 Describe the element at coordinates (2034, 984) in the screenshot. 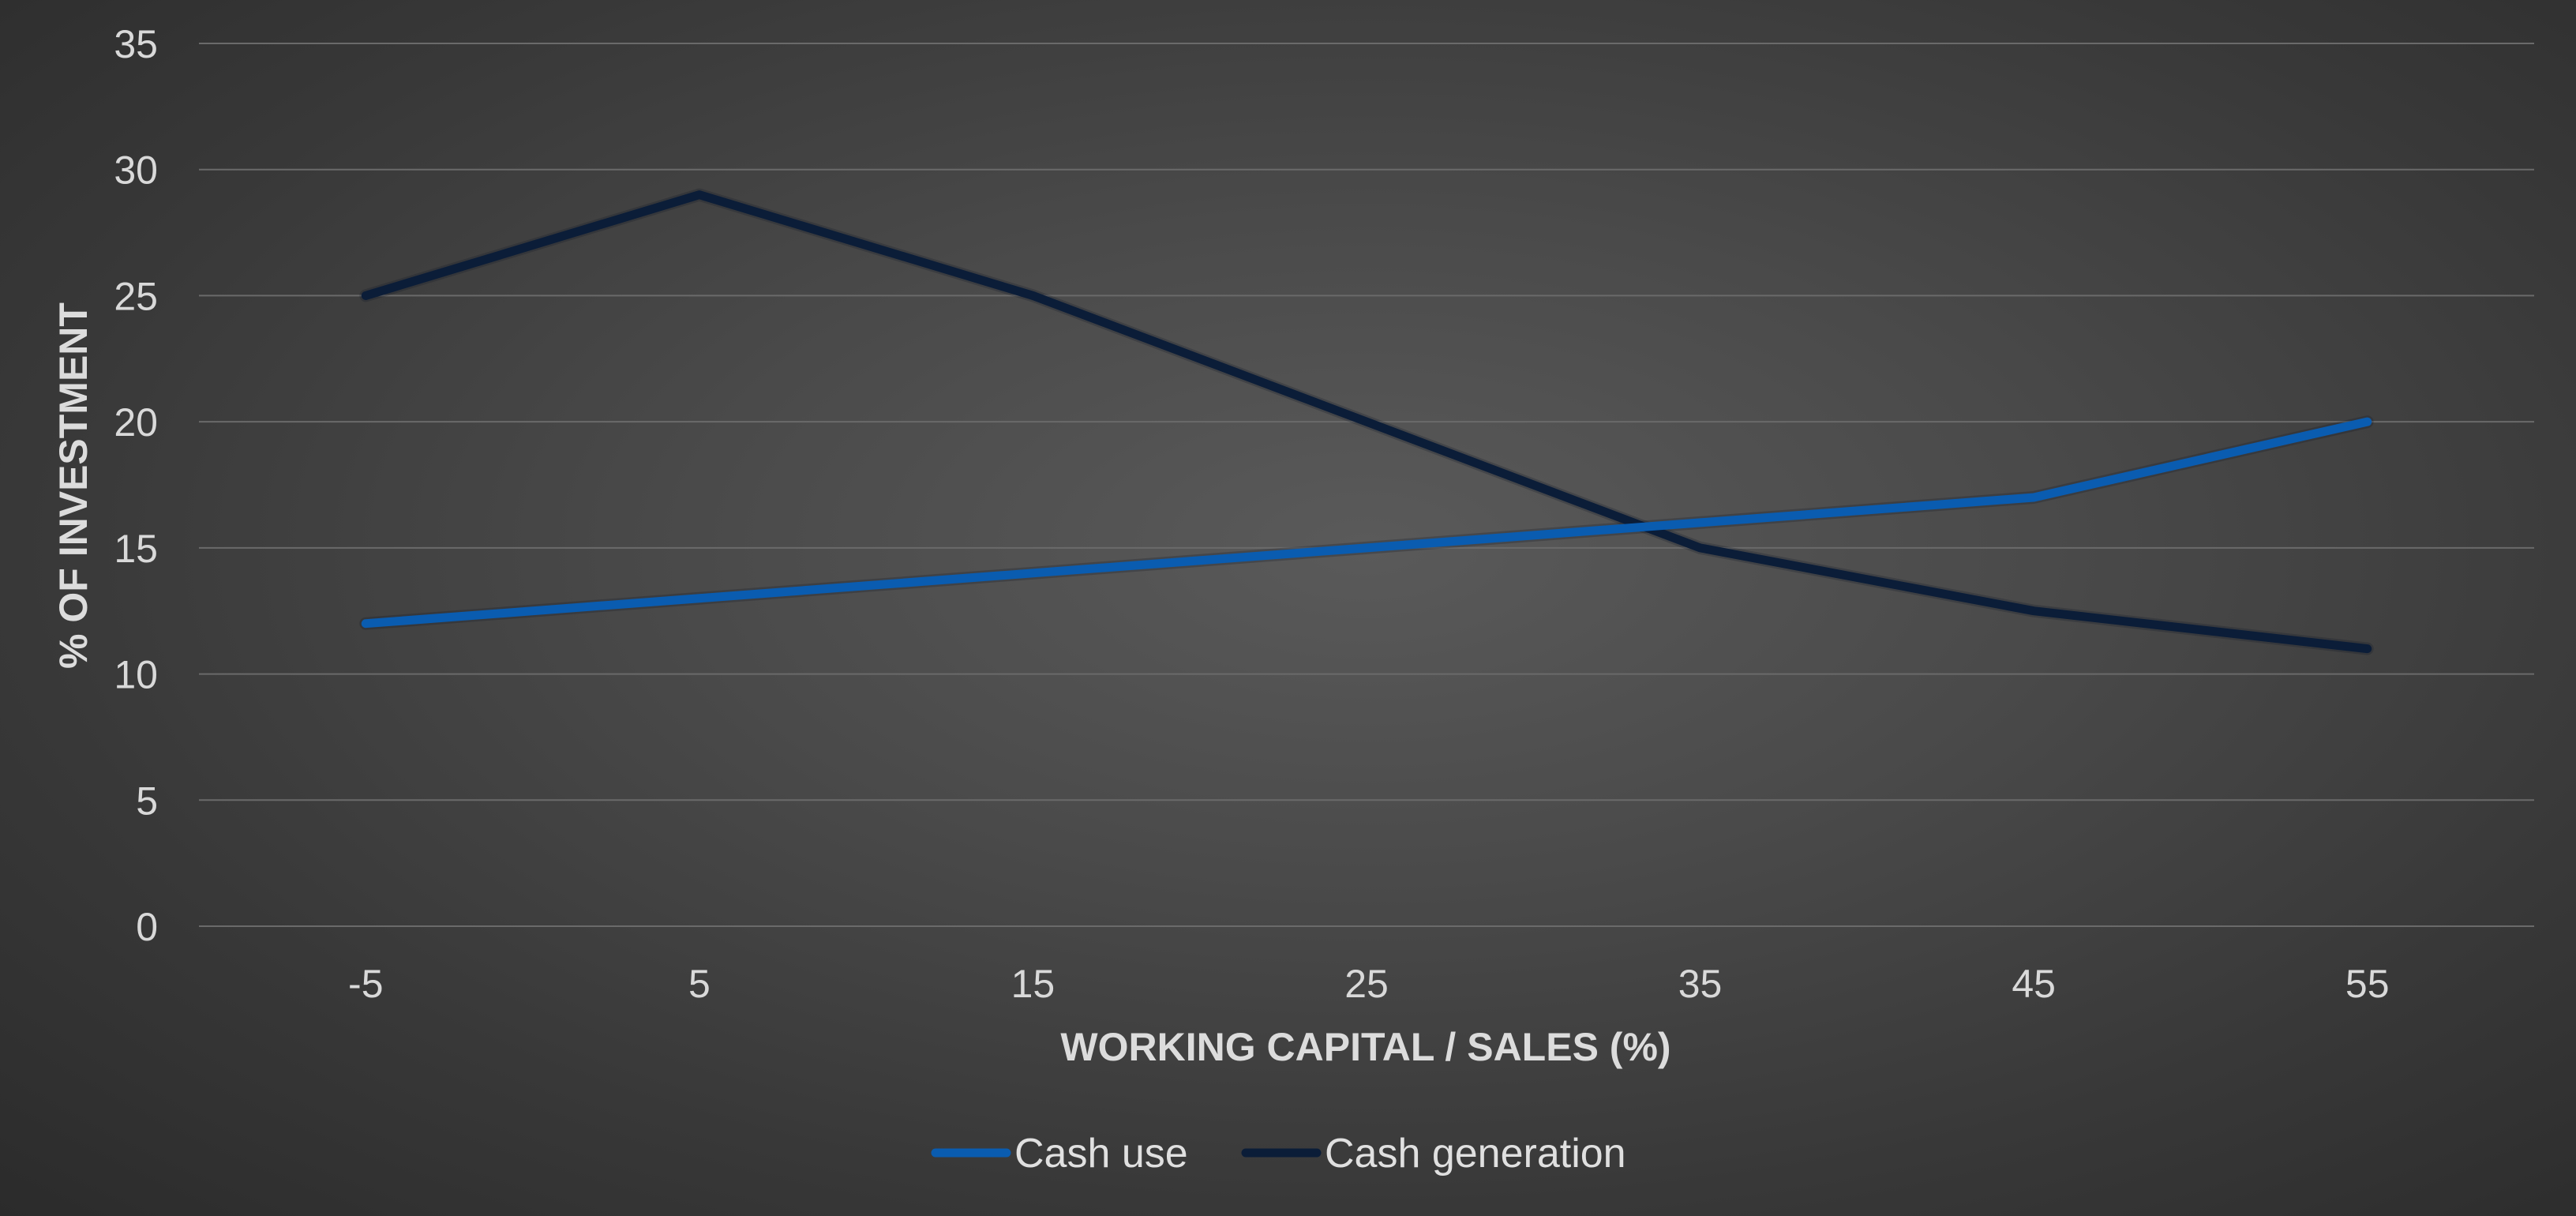

I see `x-tick-label: 45` at that location.